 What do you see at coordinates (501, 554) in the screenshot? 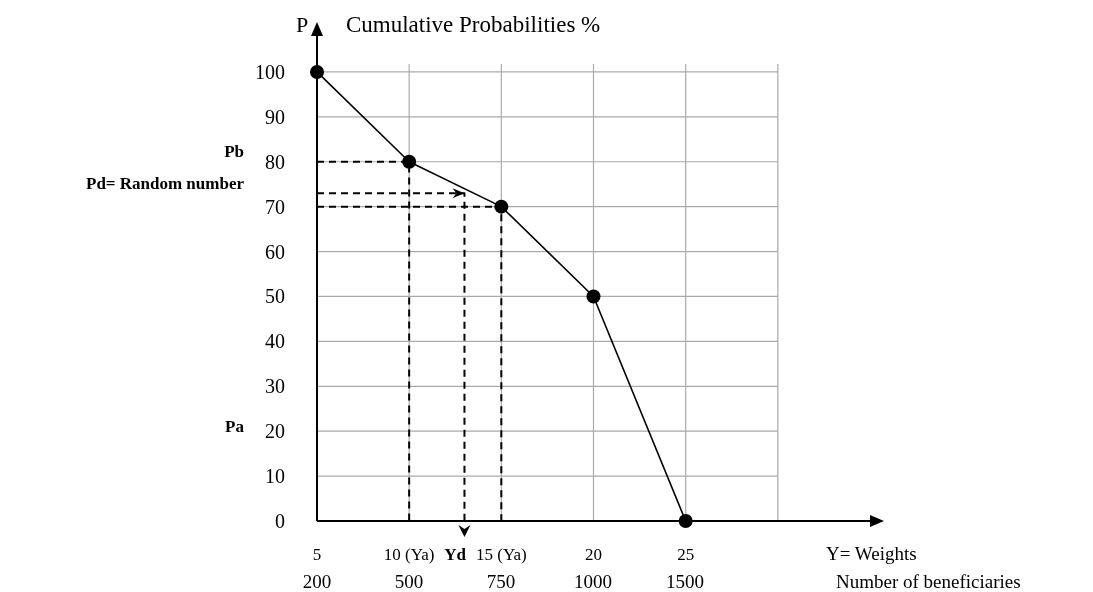
I see `x-tick-label: 15 (Ya)` at bounding box center [501, 554].